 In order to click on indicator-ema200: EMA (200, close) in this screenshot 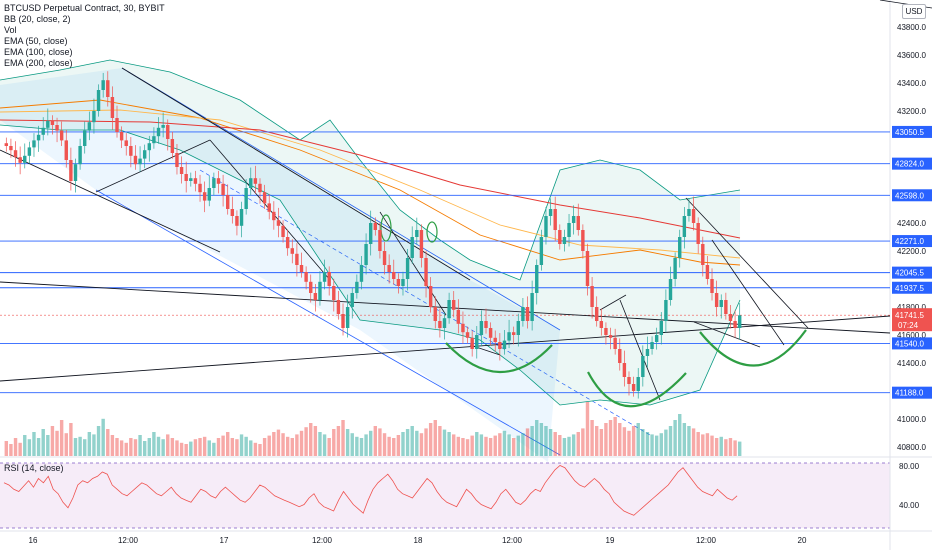, I will do `click(38, 63)`.